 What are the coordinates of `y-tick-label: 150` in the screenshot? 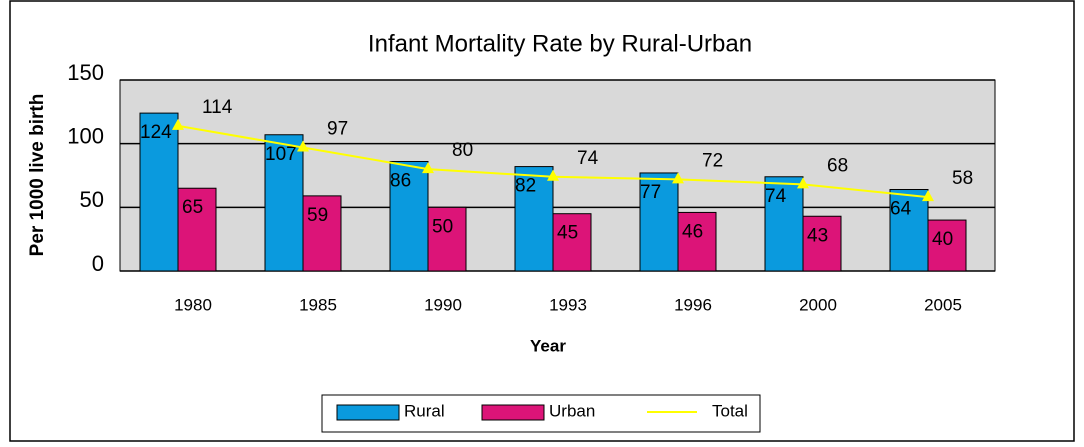 It's located at (85, 72).